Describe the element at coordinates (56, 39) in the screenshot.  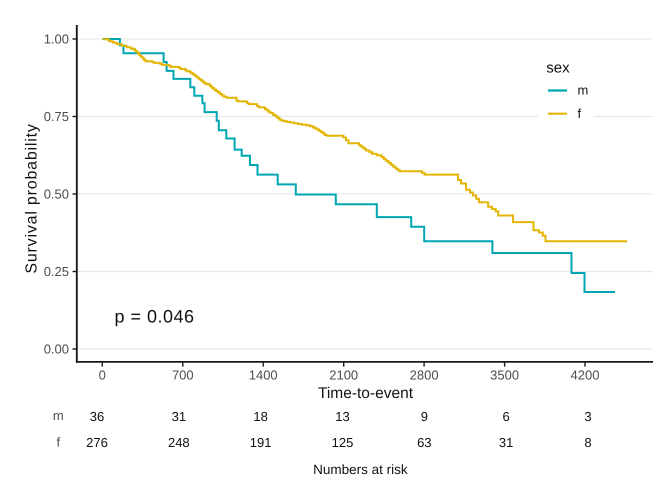
I see `svg-text: 1.00` at that location.